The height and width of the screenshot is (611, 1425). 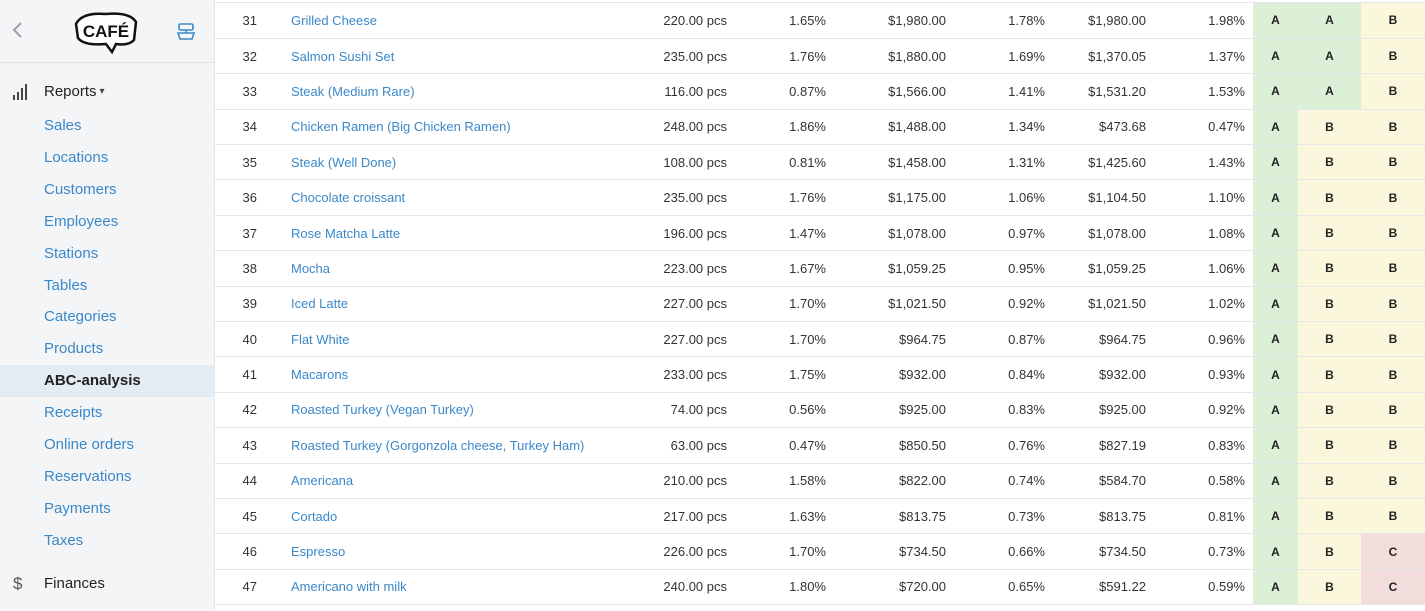 What do you see at coordinates (334, 20) in the screenshot?
I see `product-link: Grilled Cheese` at bounding box center [334, 20].